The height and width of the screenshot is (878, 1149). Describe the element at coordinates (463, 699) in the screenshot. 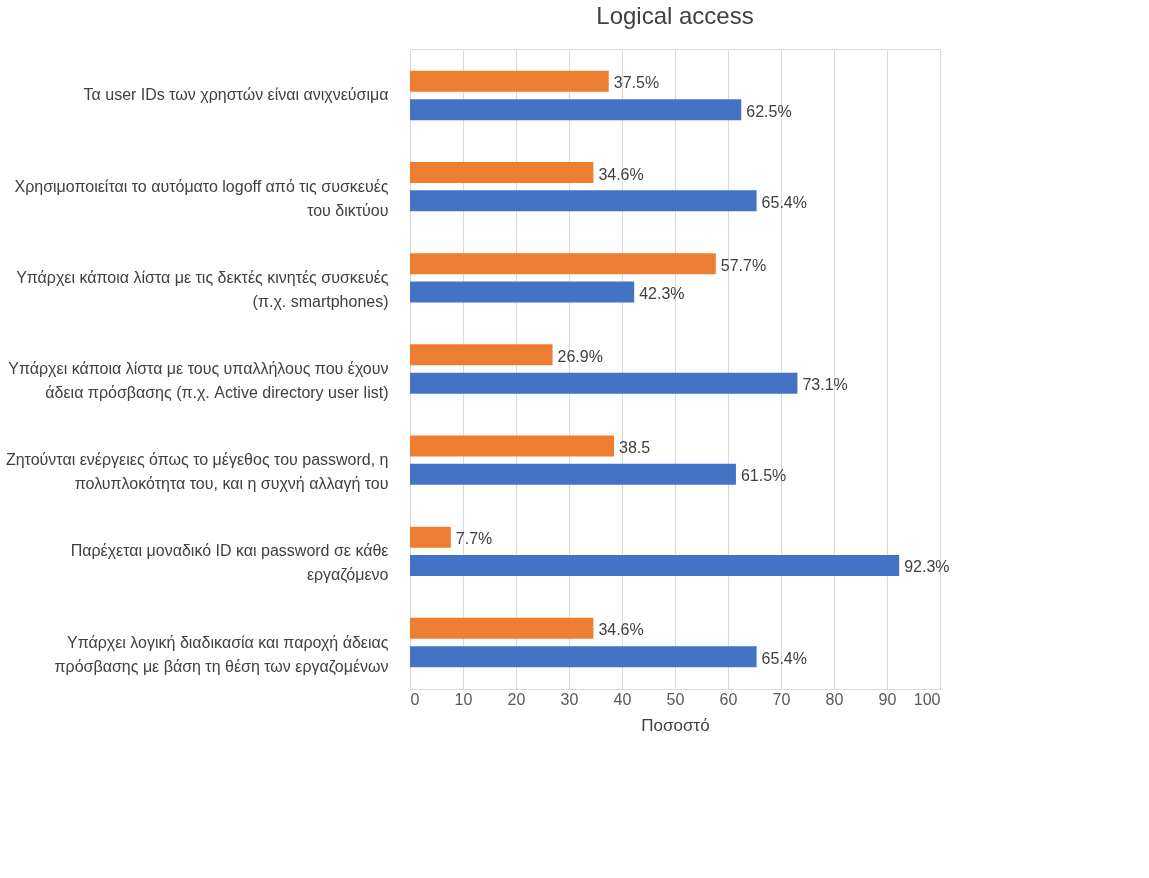

I see `x-tick-label: 10` at that location.